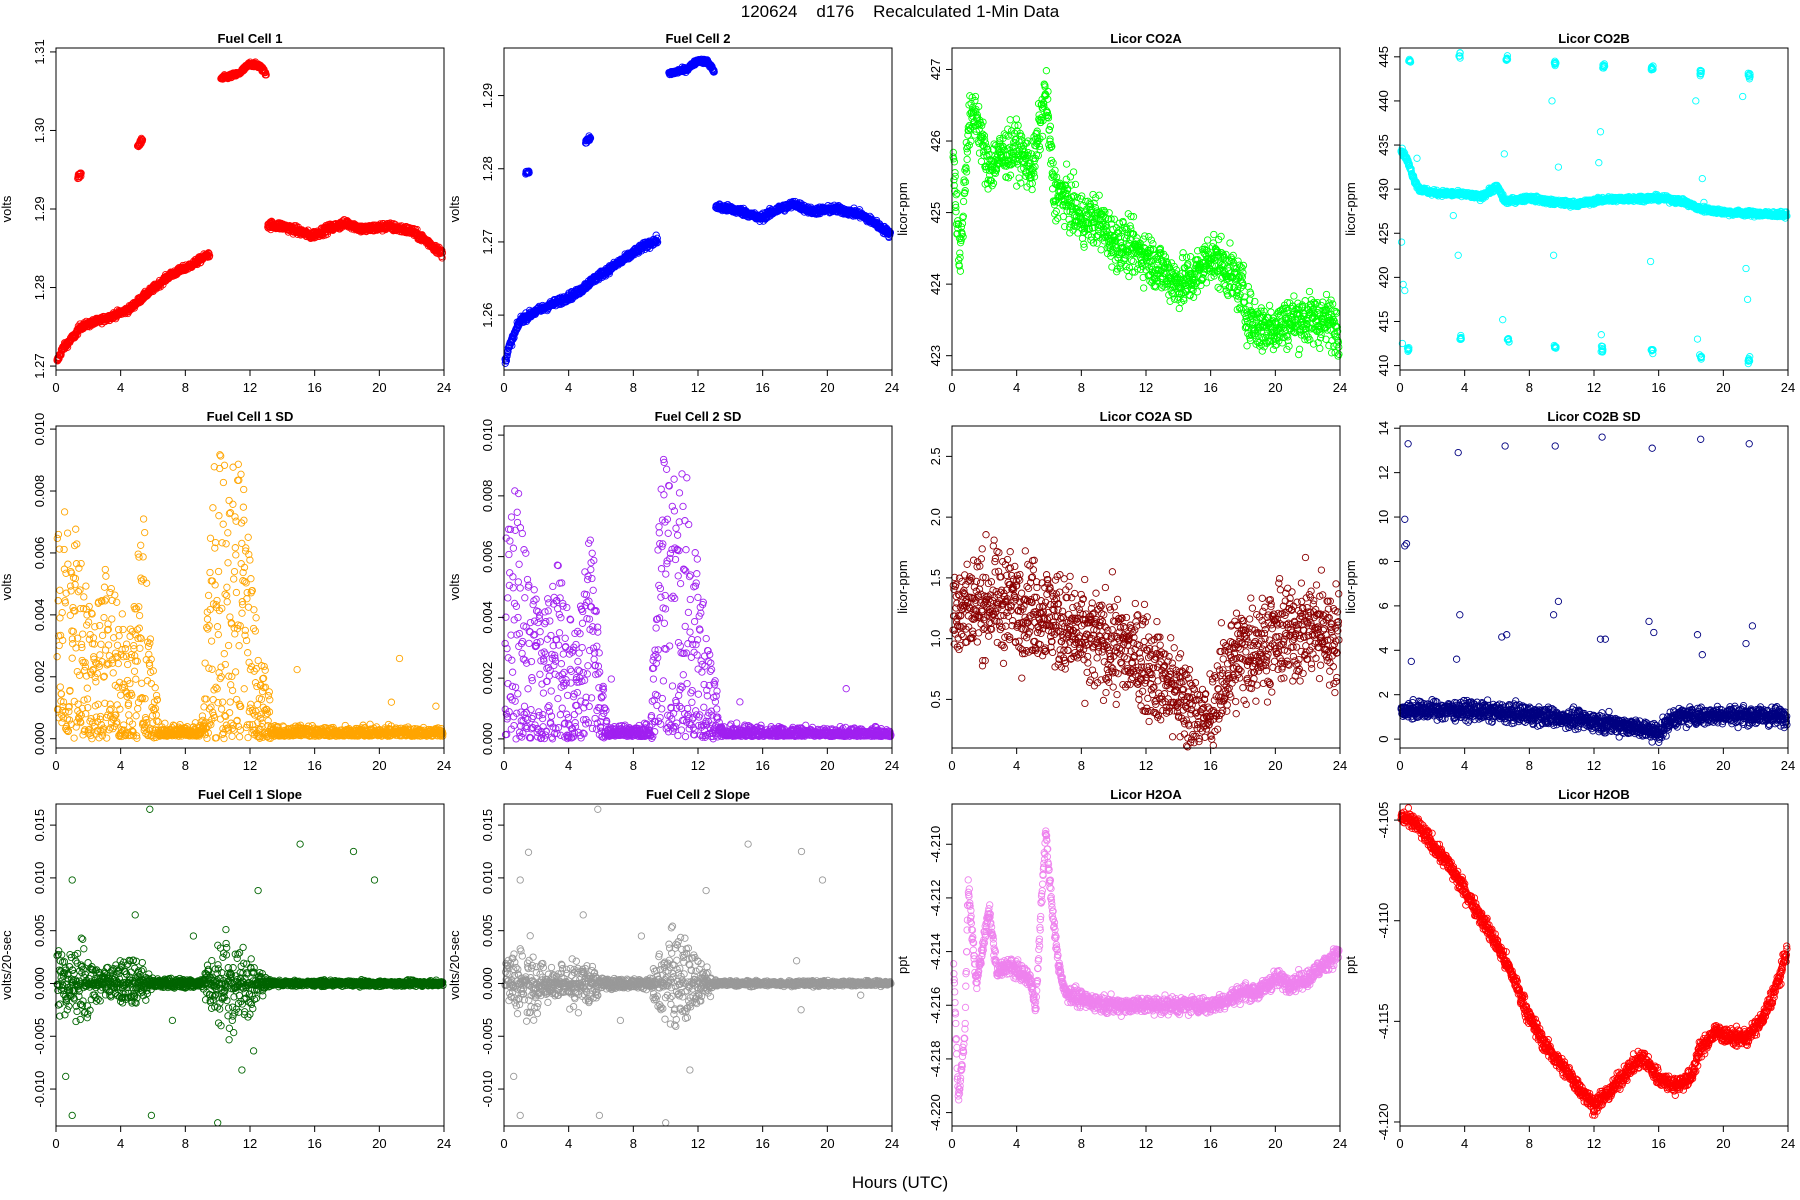  What do you see at coordinates (935, 356) in the screenshot?
I see `y-tick-label: 423` at bounding box center [935, 356].